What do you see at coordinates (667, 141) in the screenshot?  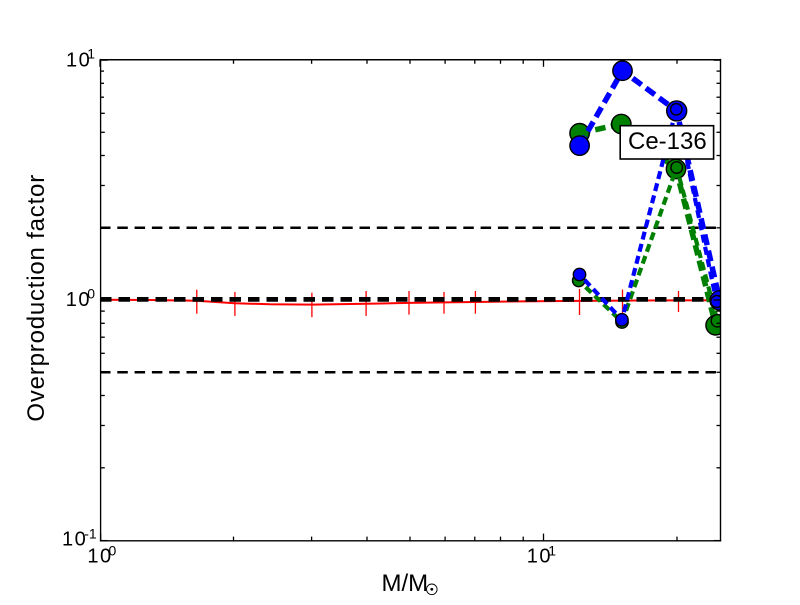 I see `svg-text: Ce-136` at bounding box center [667, 141].